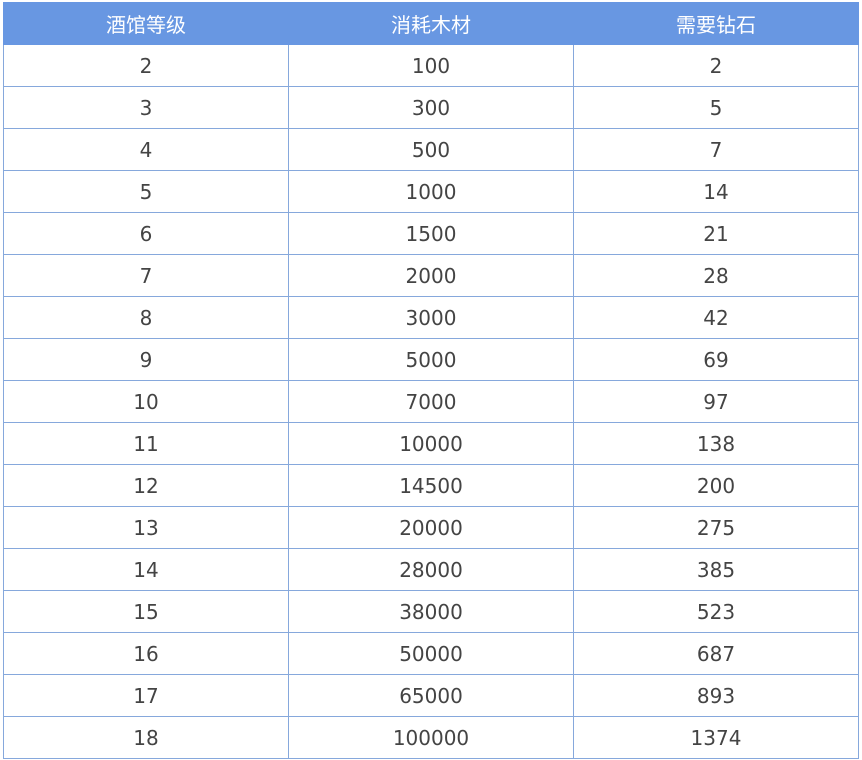  I want to click on table-row: 2 100 2, so click(431, 65).